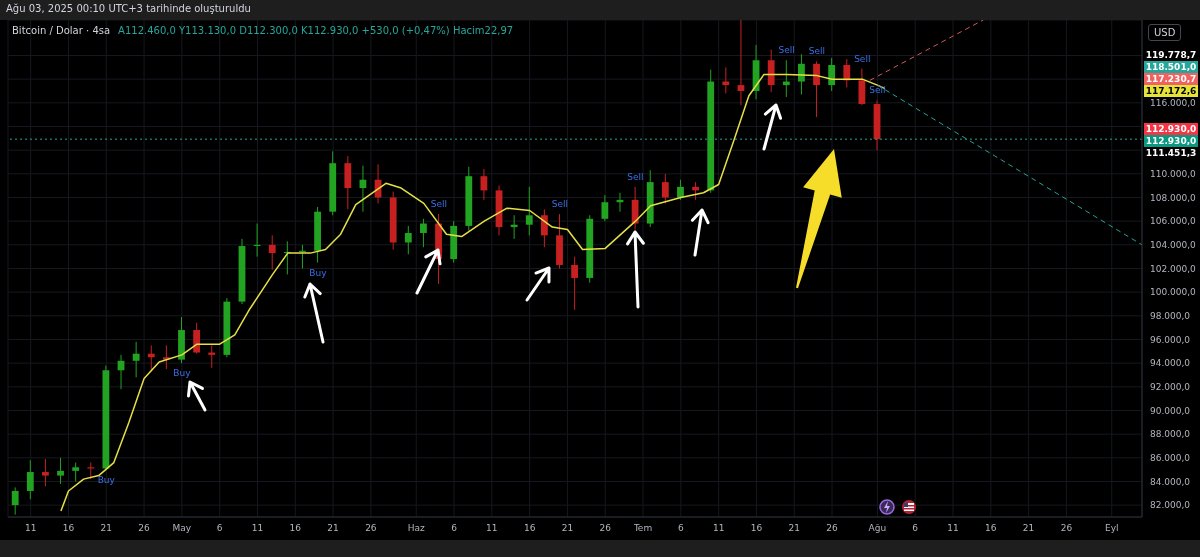 Image resolution: width=1200 pixels, height=557 pixels. What do you see at coordinates (1173, 174) in the screenshot?
I see `y-tick-label: 110.000,0` at bounding box center [1173, 174].